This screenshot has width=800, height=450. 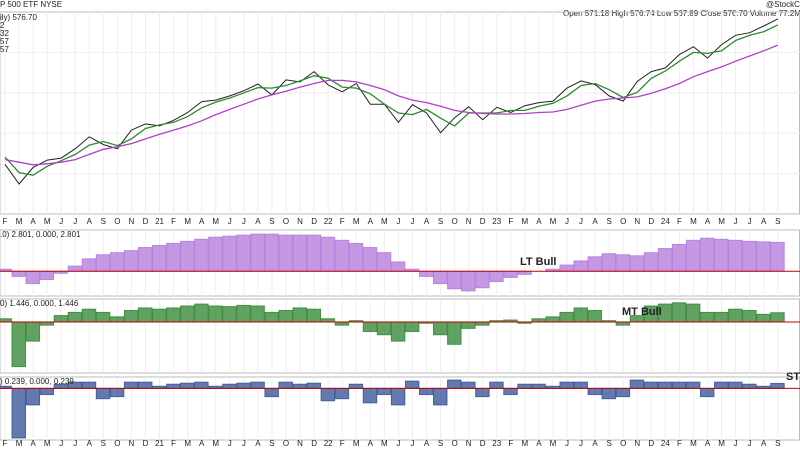 What do you see at coordinates (665, 443) in the screenshot?
I see `x-tick-label: 24` at bounding box center [665, 443].